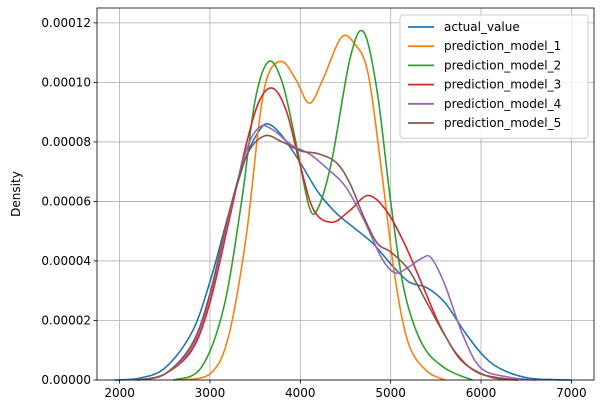 The height and width of the screenshot is (413, 602). I want to click on x-tick-label: 4000, so click(300, 393).